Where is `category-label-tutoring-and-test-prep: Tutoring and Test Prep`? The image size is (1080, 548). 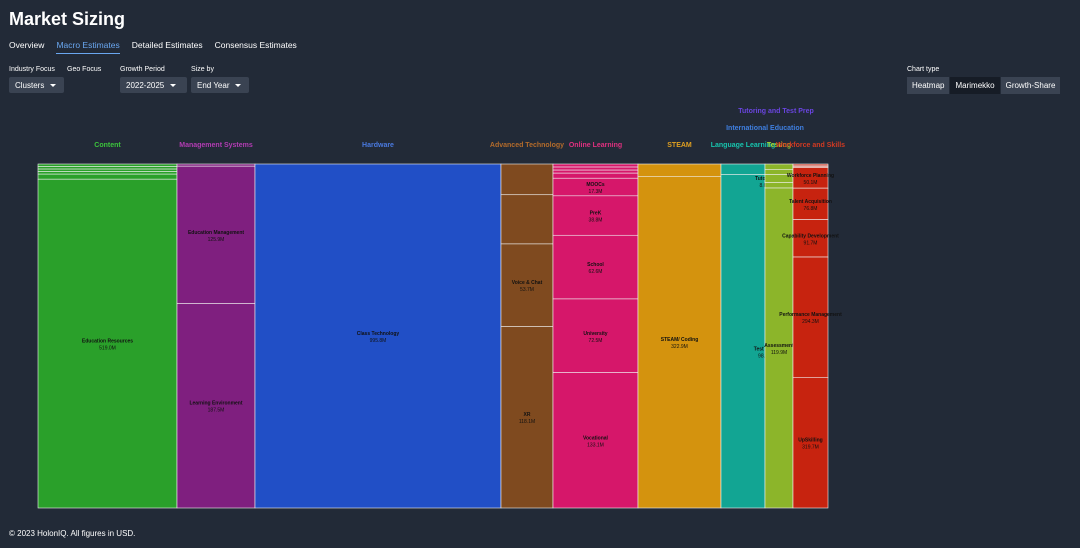
category-label-tutoring-and-test-prep: Tutoring and Test Prep is located at coordinates (776, 111).